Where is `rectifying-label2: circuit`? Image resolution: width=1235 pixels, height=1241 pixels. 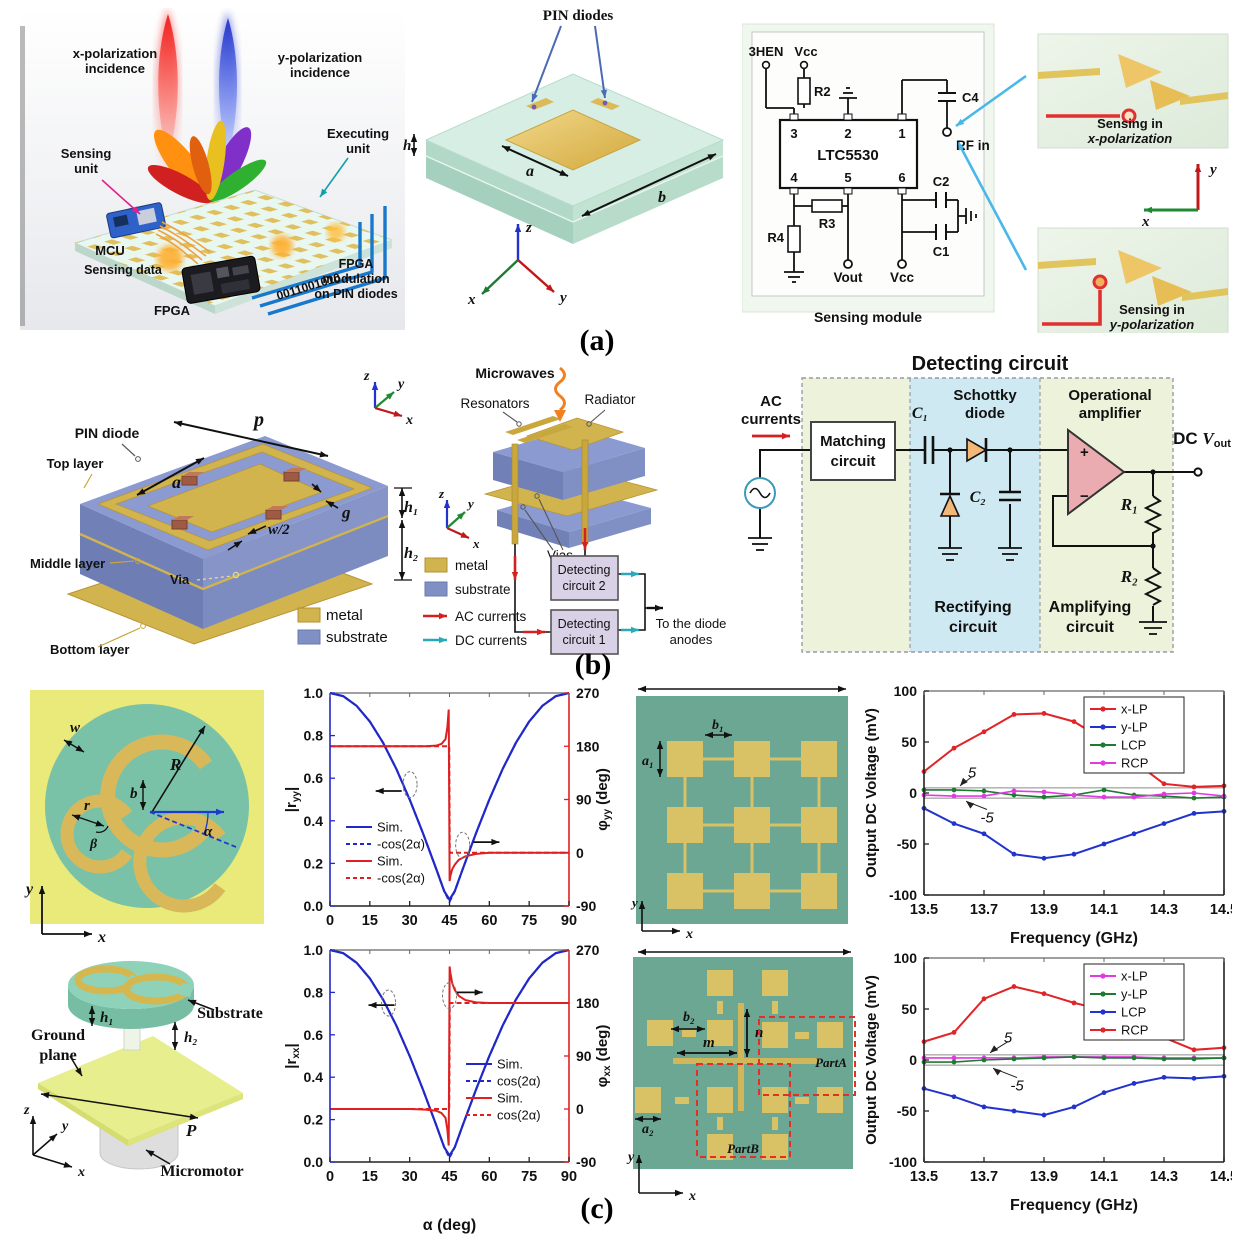 rectifying-label2: circuit is located at coordinates (973, 627).